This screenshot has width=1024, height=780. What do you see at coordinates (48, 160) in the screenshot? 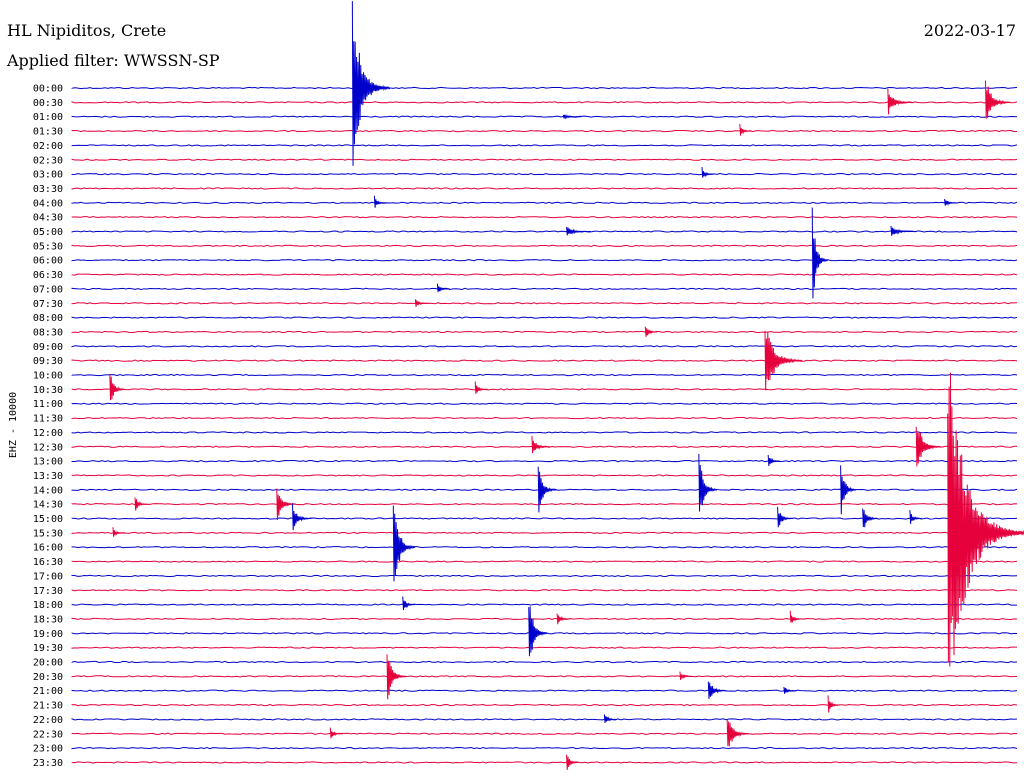
I see `time-tick-label: 02:30` at bounding box center [48, 160].